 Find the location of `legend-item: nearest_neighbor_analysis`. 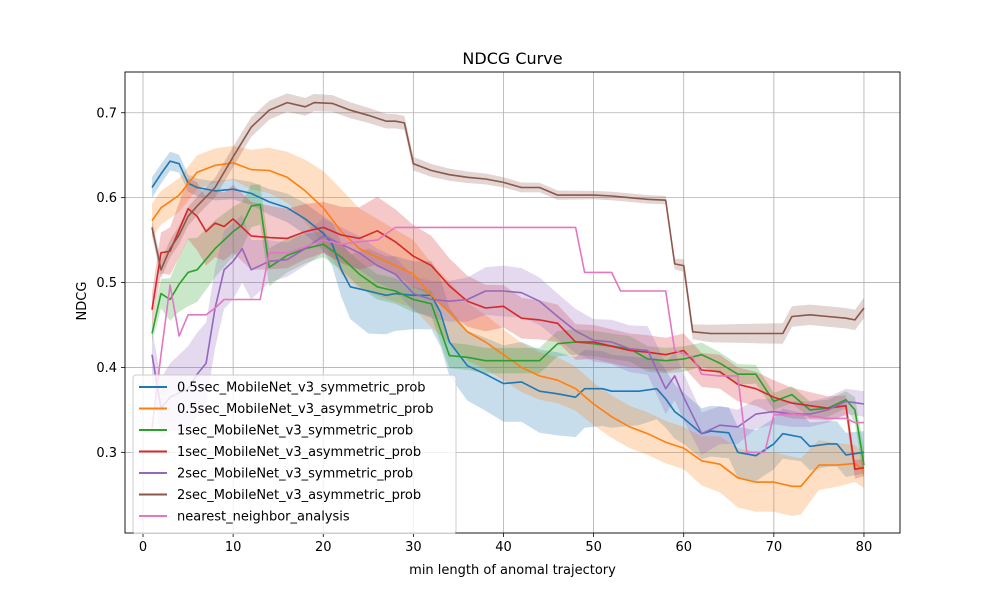

legend-item: nearest_neighbor_analysis is located at coordinates (244, 517).